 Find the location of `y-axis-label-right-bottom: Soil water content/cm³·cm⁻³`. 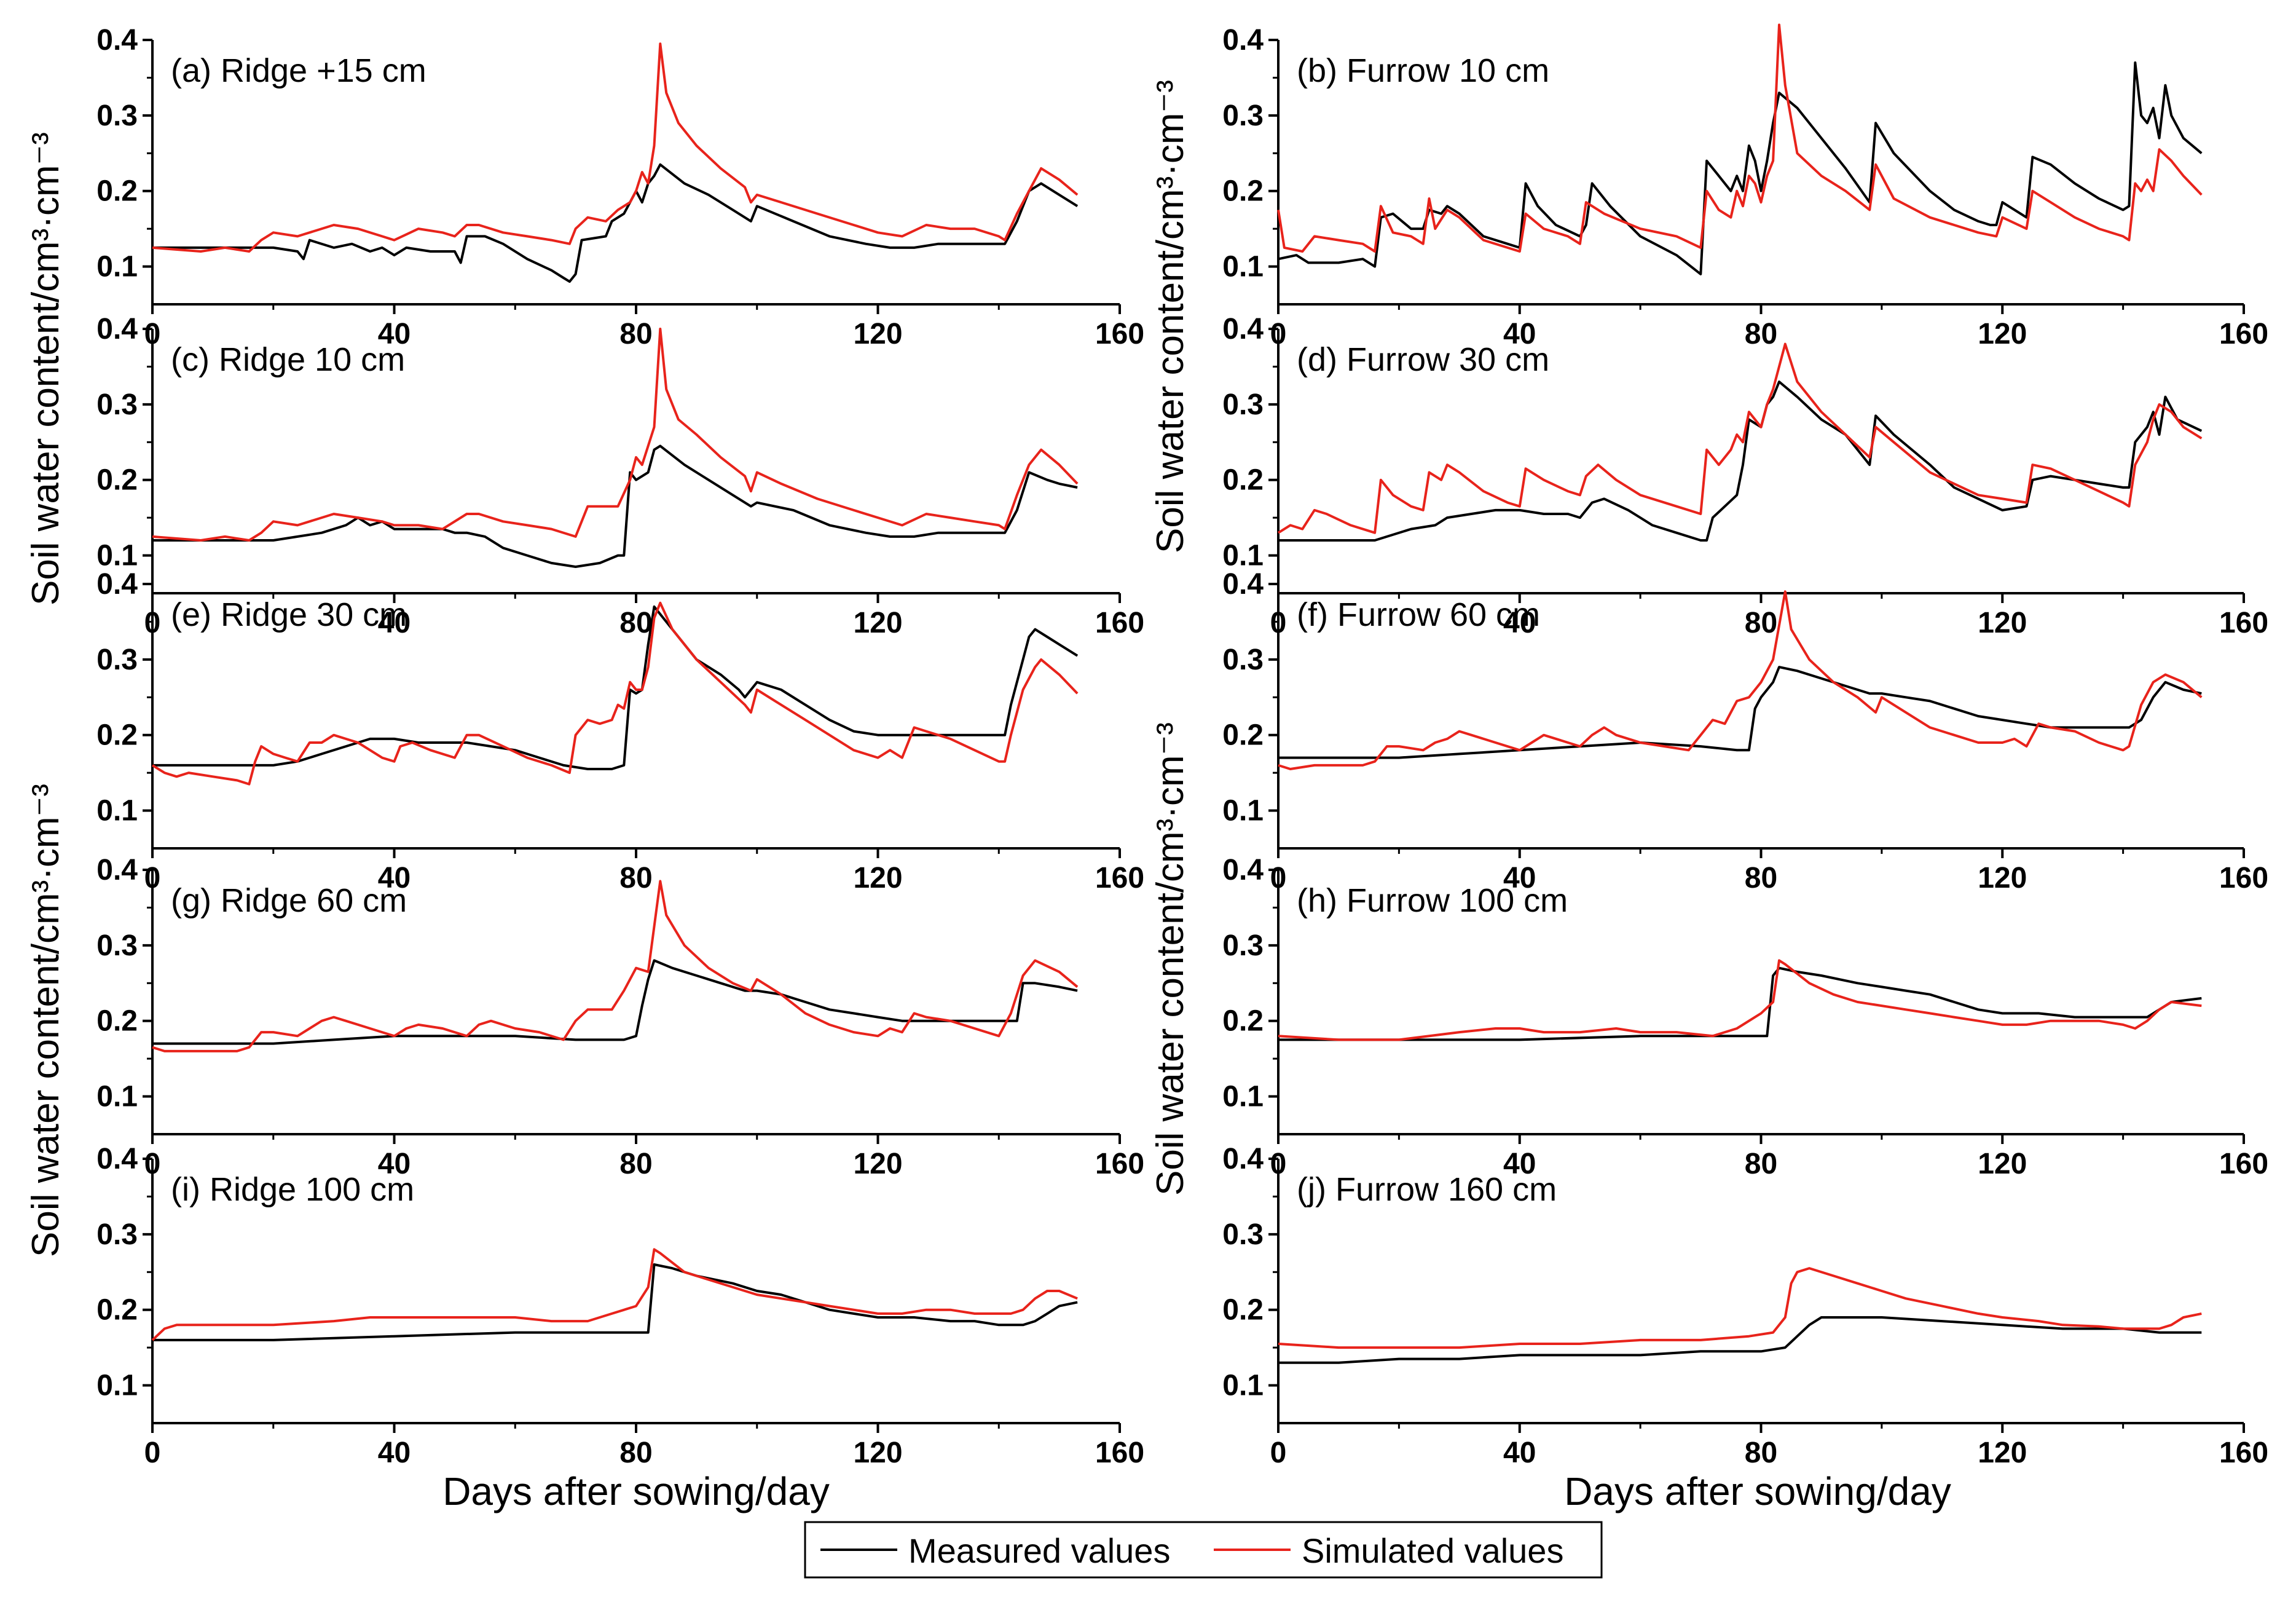

y-axis-label-right-bottom: Soil water content/cm³·cm⁻³ is located at coordinates (1170, 959).